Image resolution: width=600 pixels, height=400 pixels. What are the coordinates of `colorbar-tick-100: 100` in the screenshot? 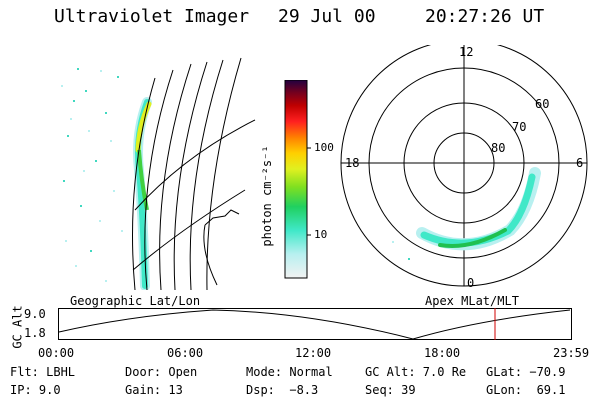 It's located at (324, 147).